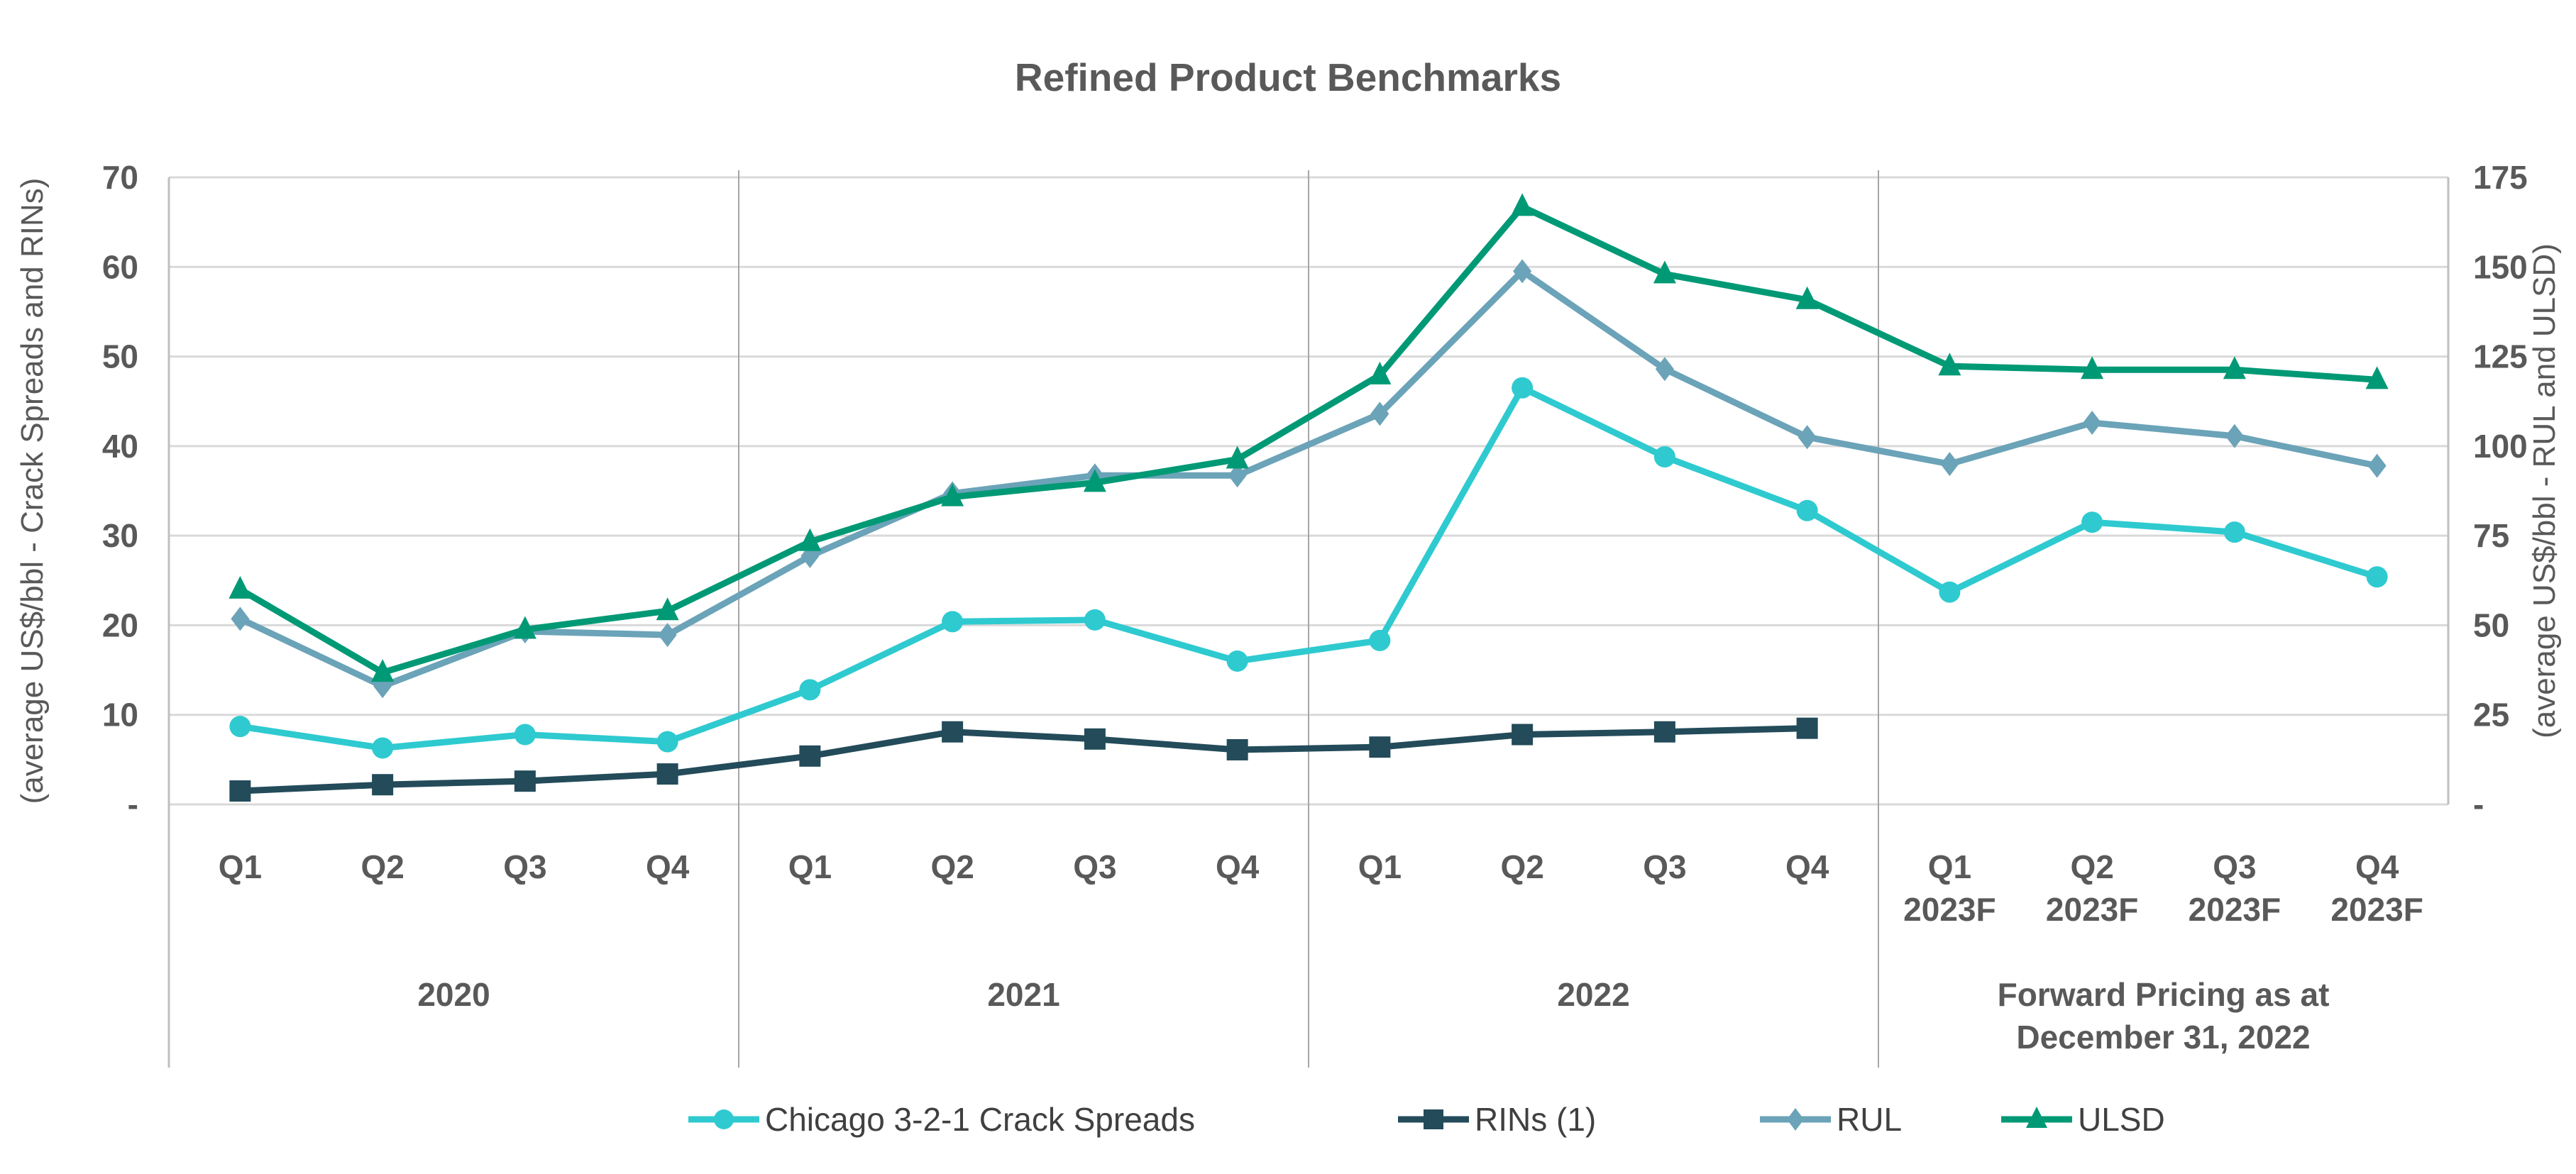 This screenshot has width=2576, height=1174. What do you see at coordinates (2544, 490) in the screenshot?
I see `y-axis-right-title: (average US$/bbl - RUL and ULSD)` at bounding box center [2544, 490].